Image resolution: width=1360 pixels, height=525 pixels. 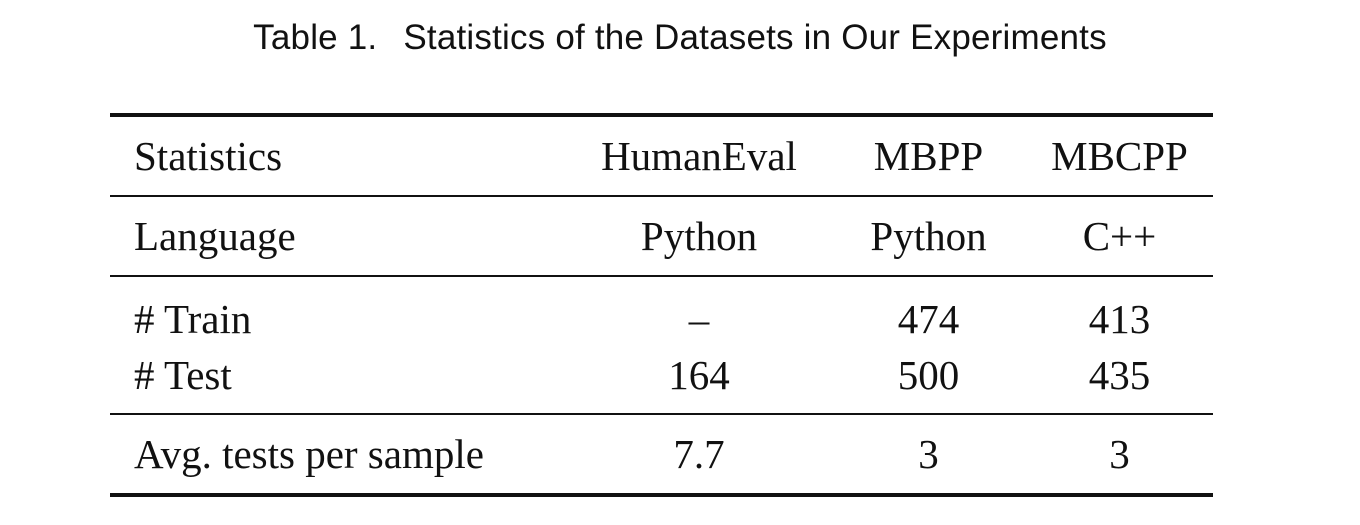 What do you see at coordinates (1119, 454) in the screenshot?
I see `cell-mbcpp-avg-tests: 3` at bounding box center [1119, 454].